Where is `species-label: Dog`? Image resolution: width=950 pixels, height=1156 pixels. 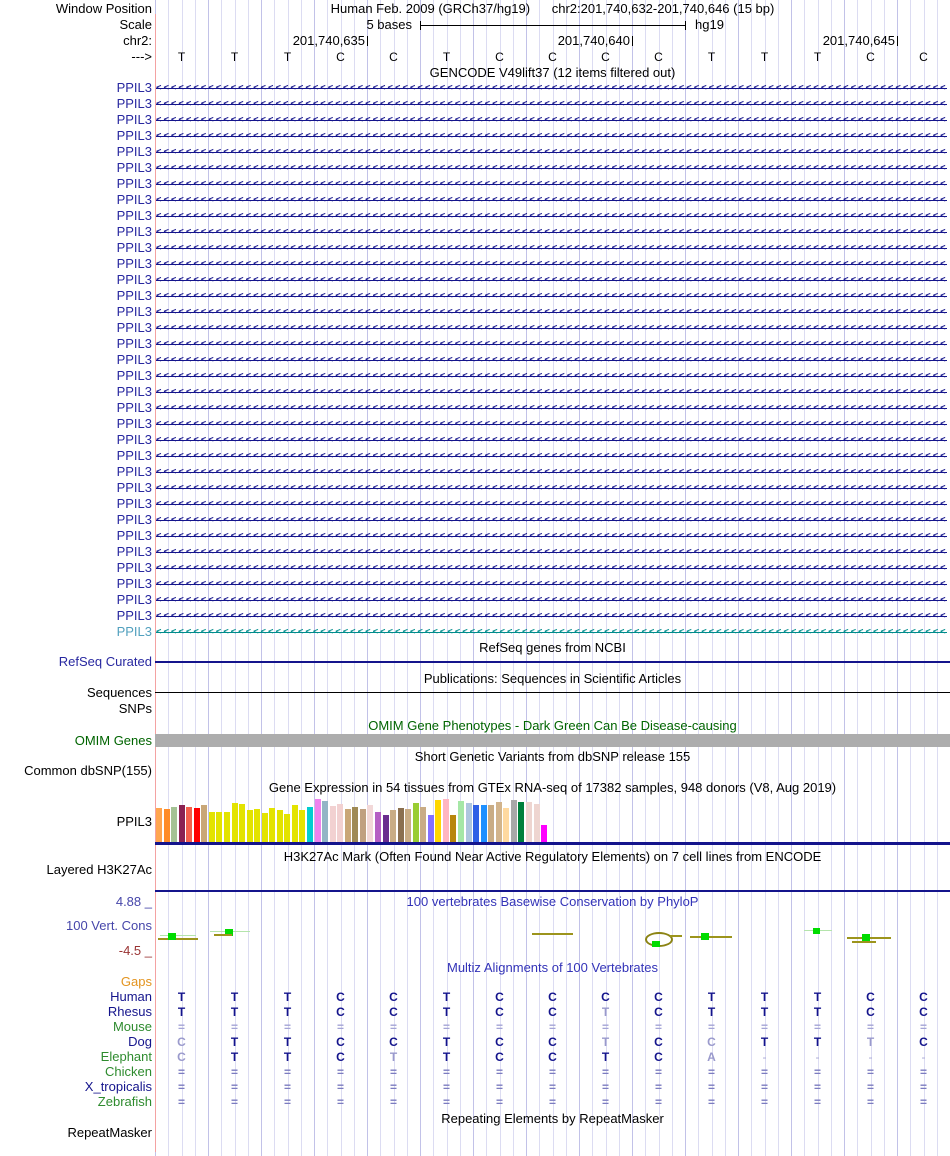
species-label: Dog is located at coordinates (140, 1041).